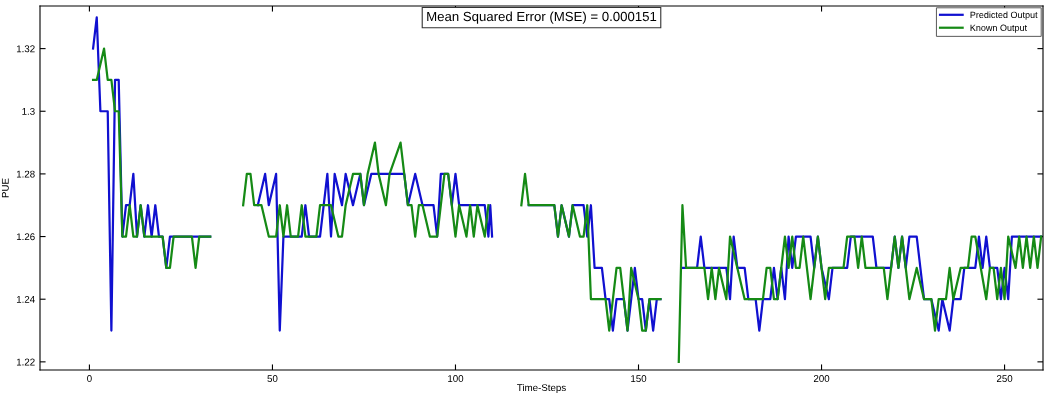 The image size is (1048, 400). Describe the element at coordinates (272, 378) in the screenshot. I see `x-tick-label: 50` at that location.